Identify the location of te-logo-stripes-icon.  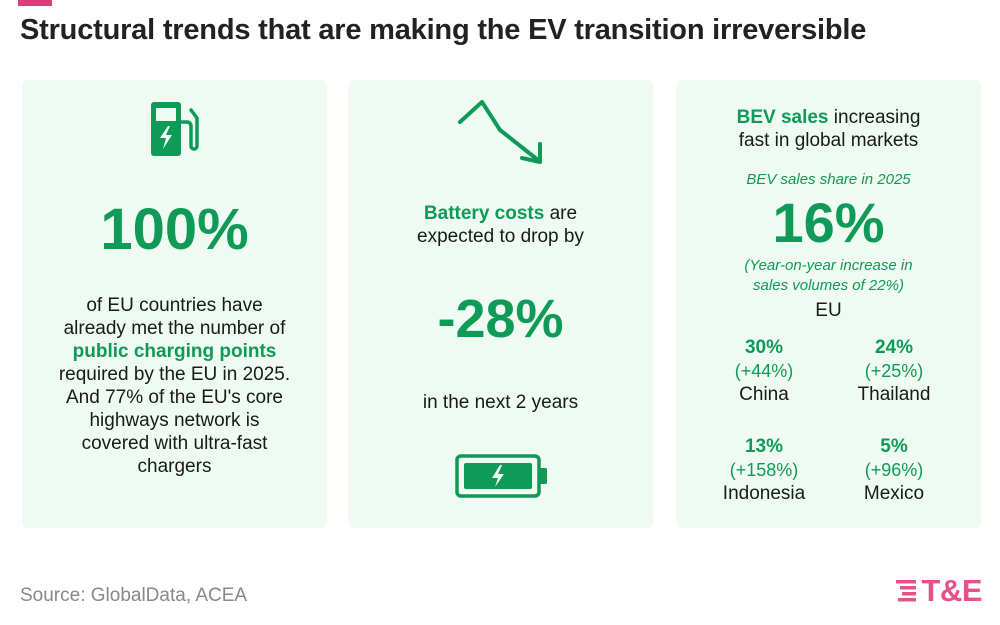
(905, 591).